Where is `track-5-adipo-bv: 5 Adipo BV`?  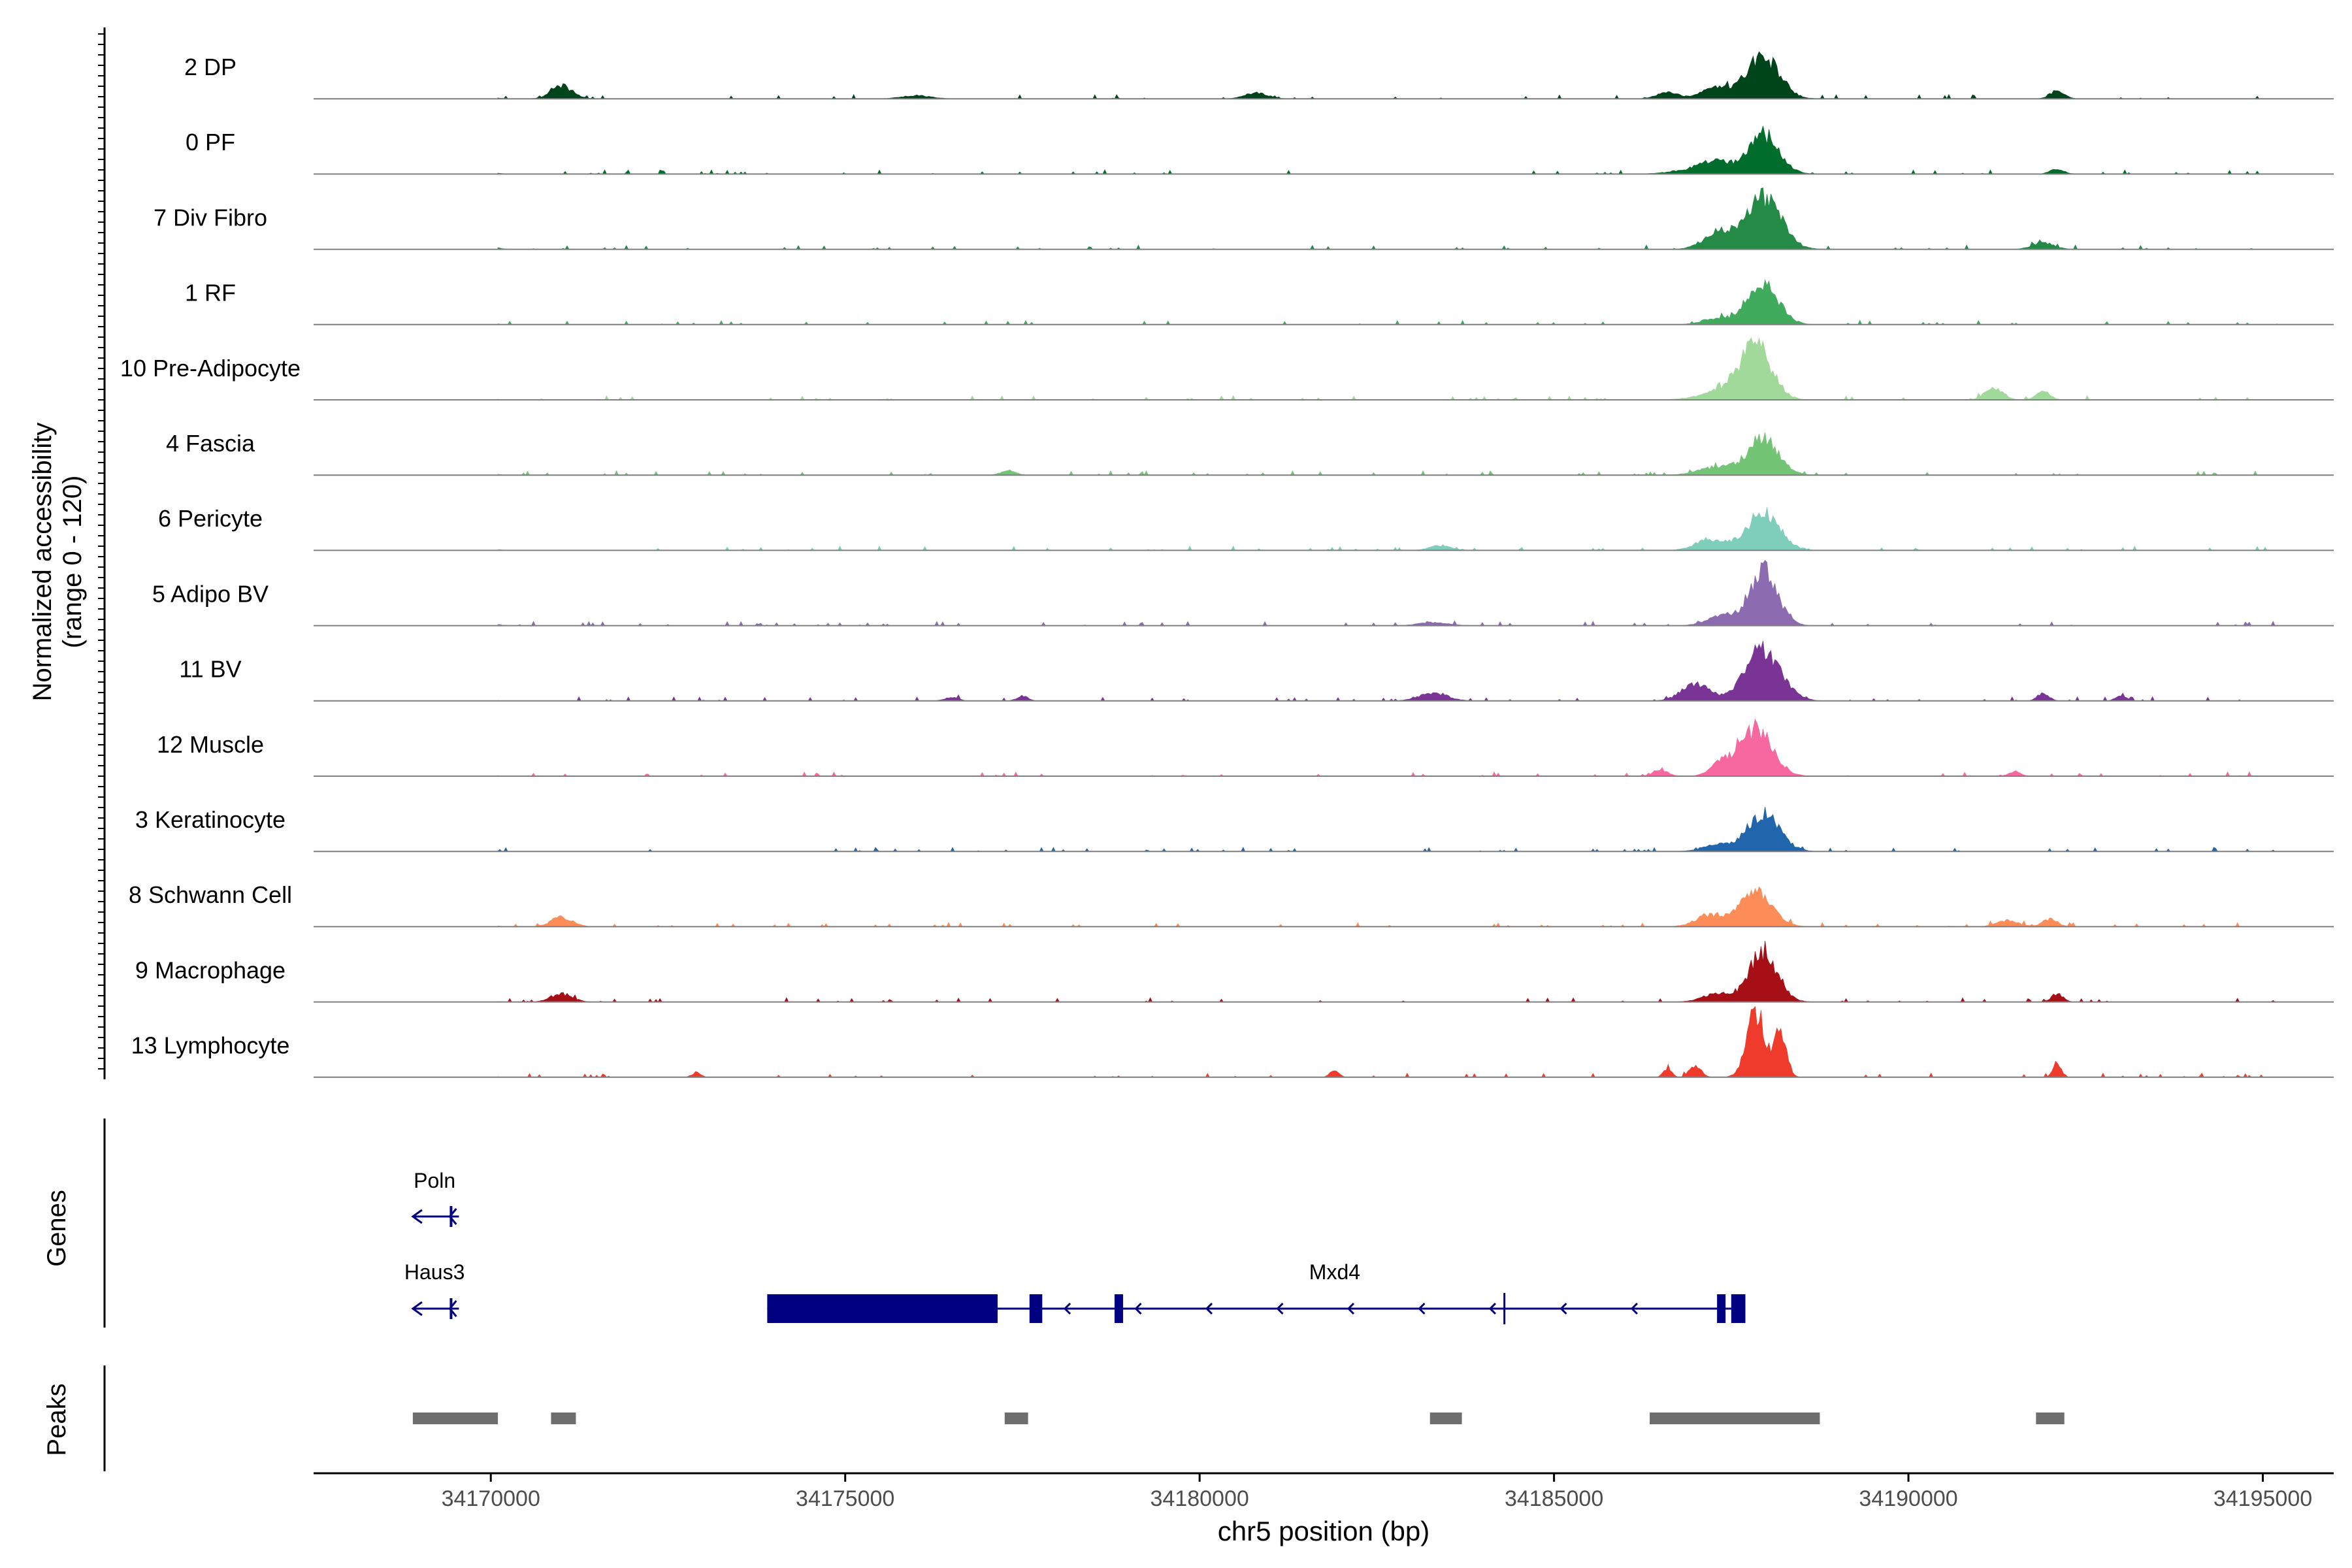
track-5-adipo-bv: 5 Adipo BV is located at coordinates (1243, 593).